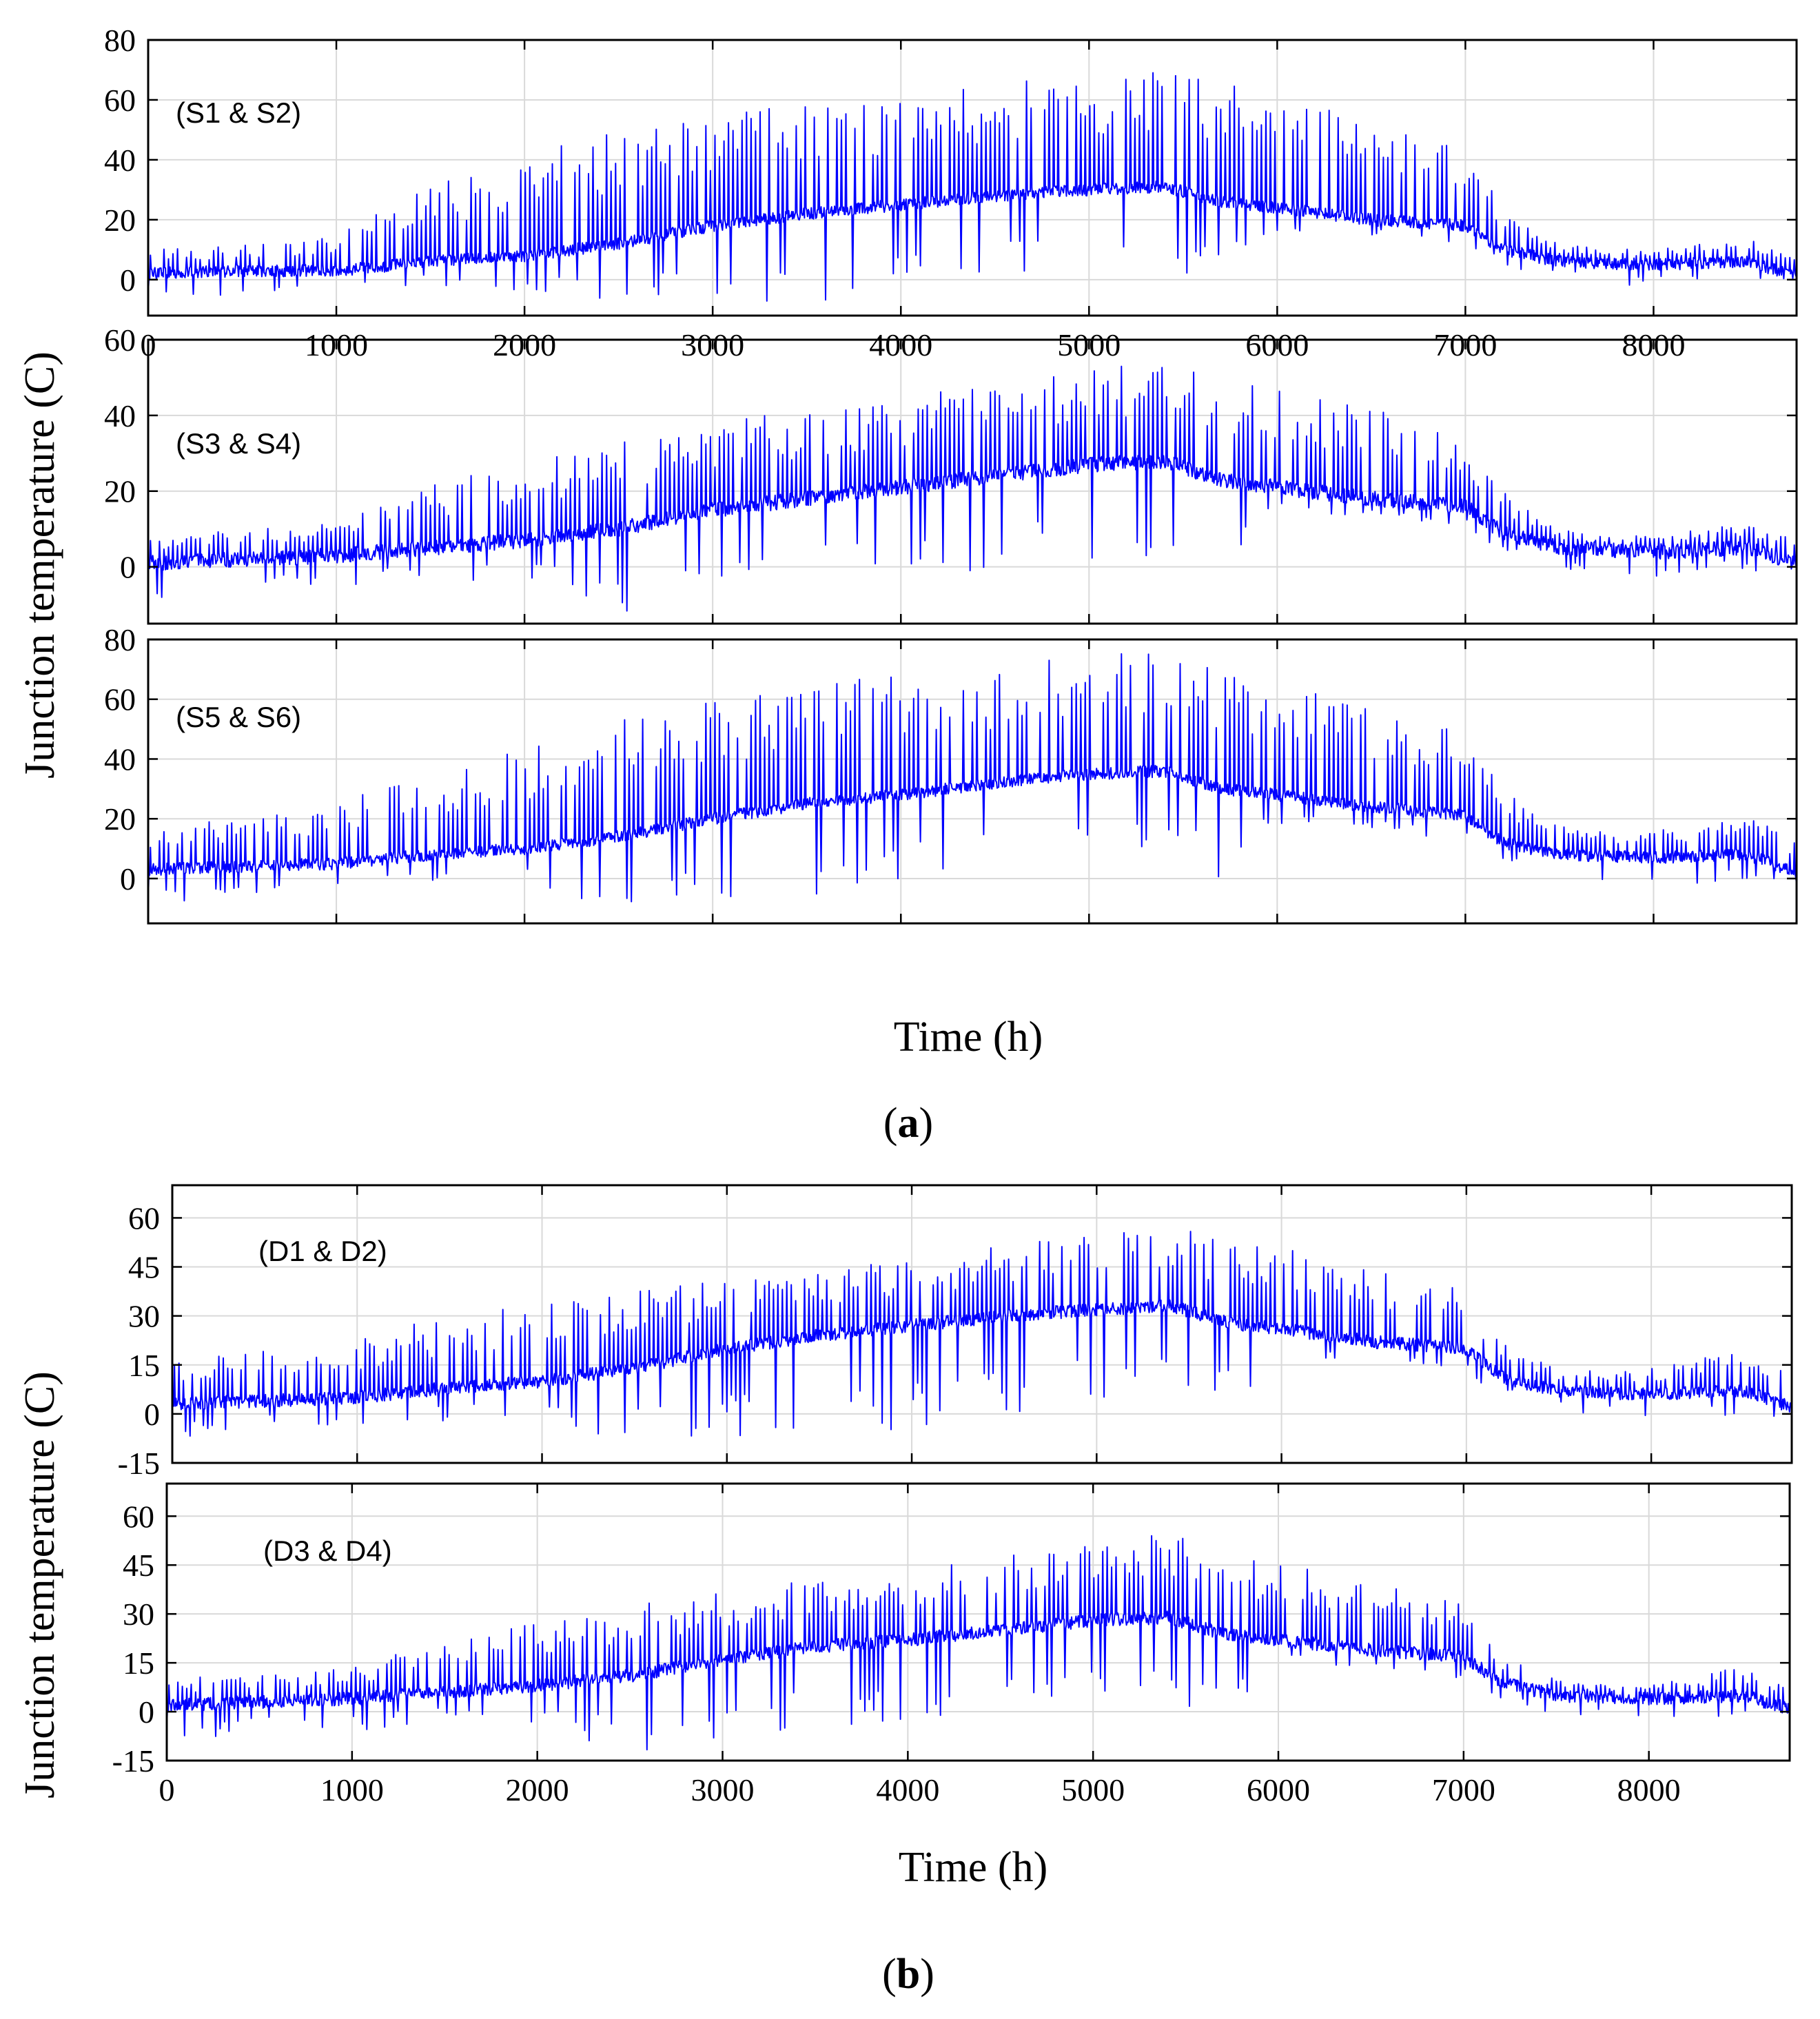 Image resolution: width=1820 pixels, height=2019 pixels. I want to click on xlabel-figure-b: Time (h), so click(973, 1867).